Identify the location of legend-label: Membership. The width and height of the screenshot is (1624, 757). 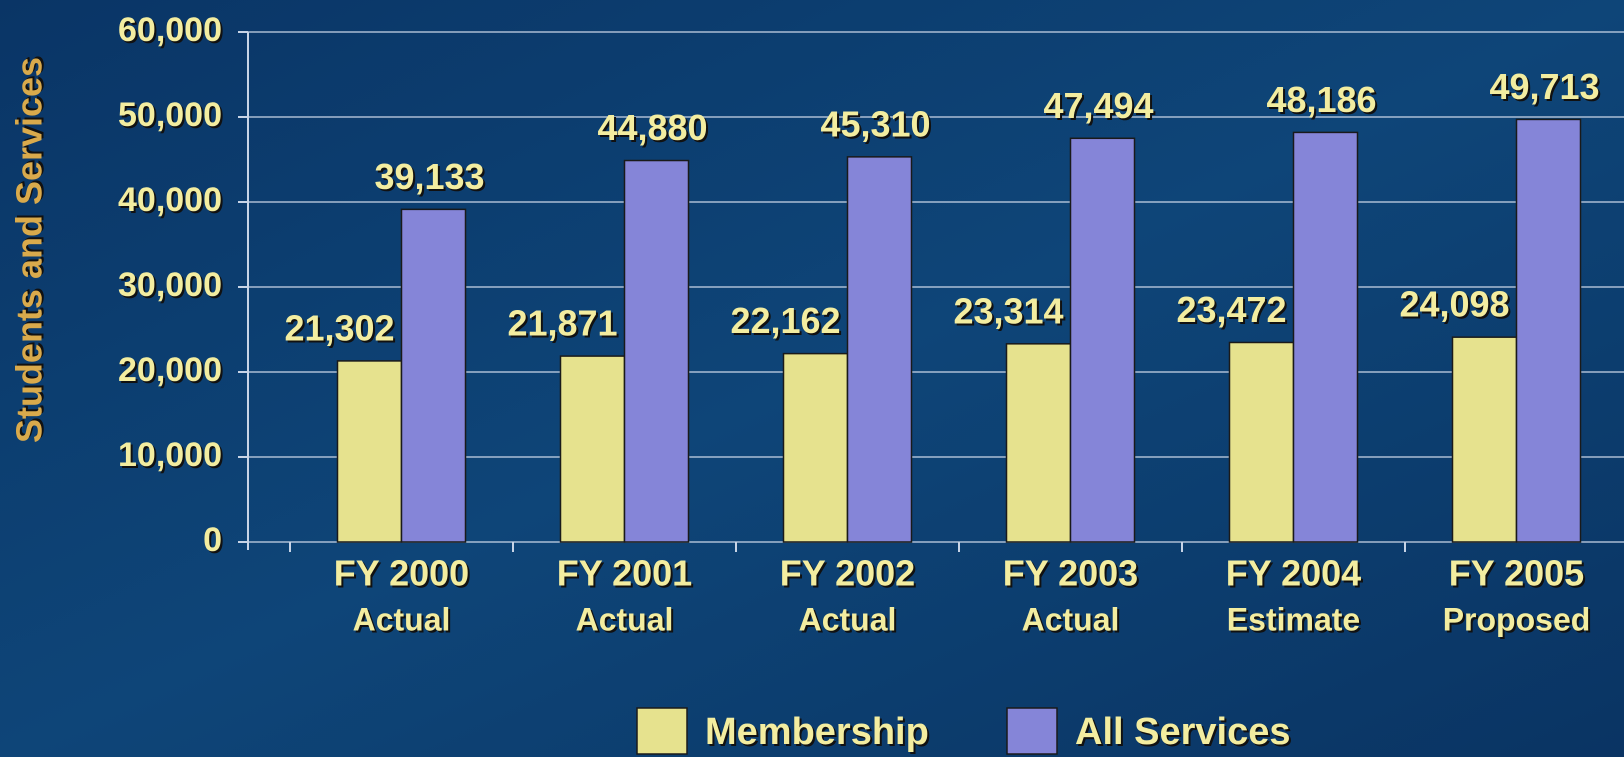
(817, 732).